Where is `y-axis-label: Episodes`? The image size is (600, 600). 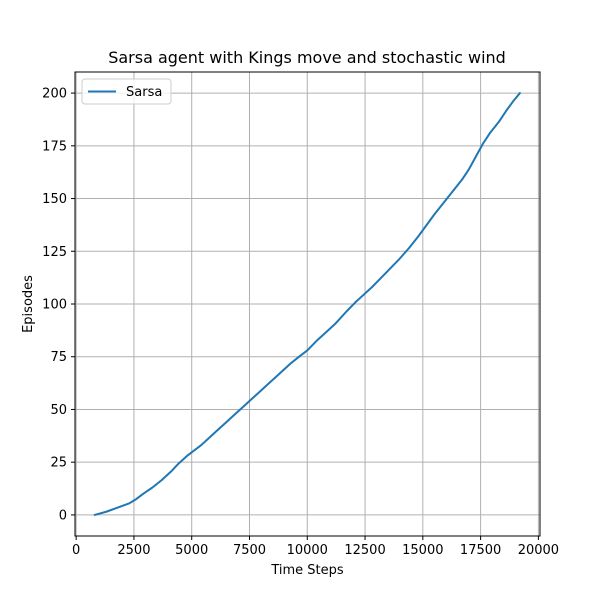
y-axis-label: Episodes is located at coordinates (28, 304).